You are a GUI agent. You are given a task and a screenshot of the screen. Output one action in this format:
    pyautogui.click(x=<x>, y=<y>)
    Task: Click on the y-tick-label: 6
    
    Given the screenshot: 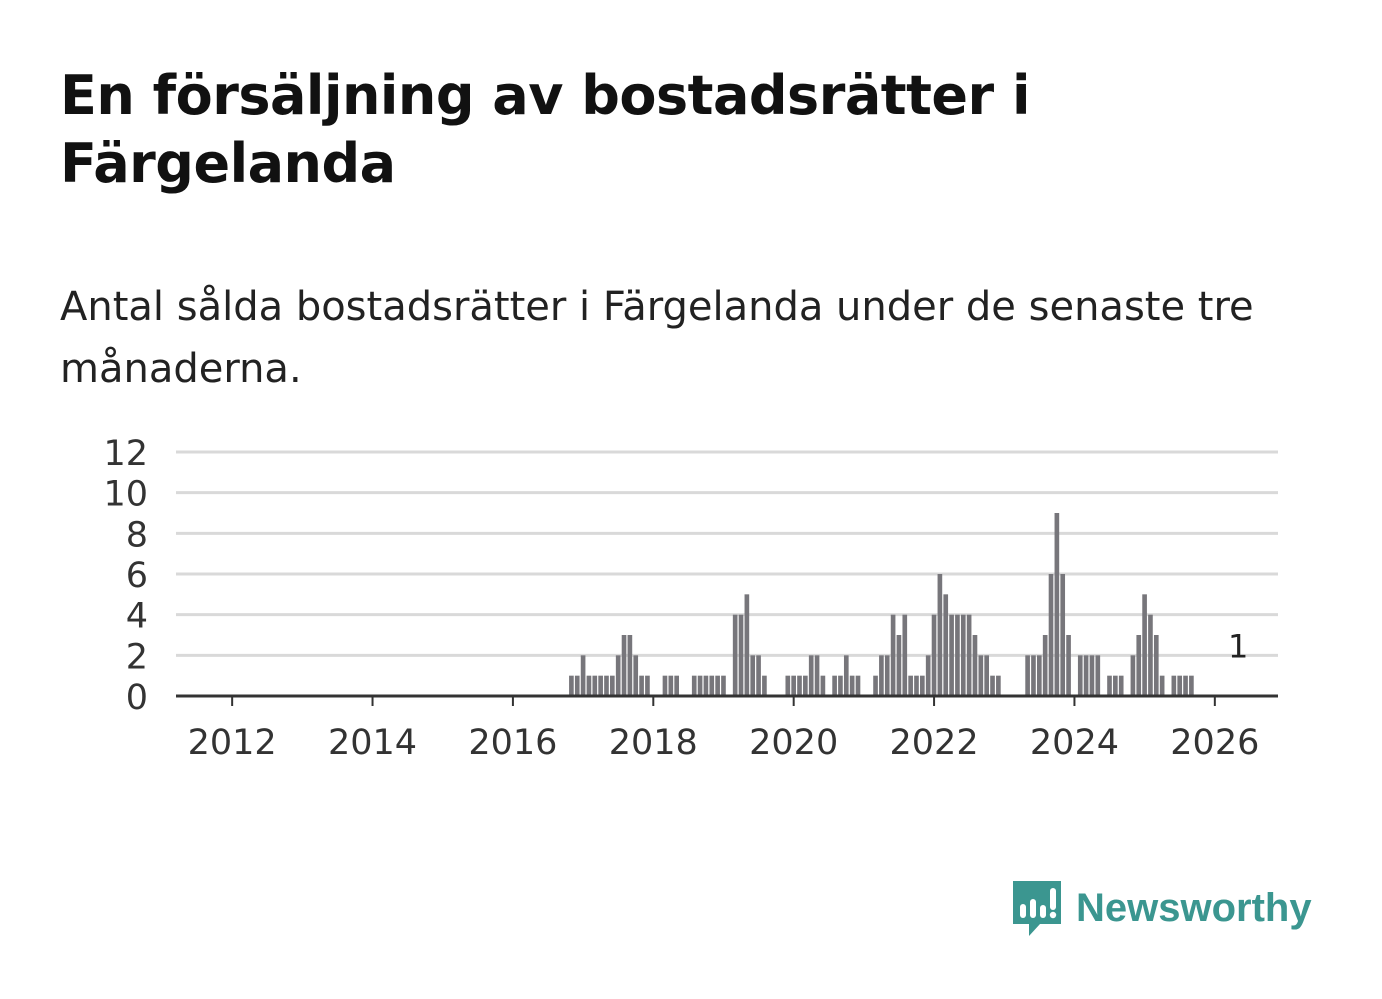 What is the action you would take?
    pyautogui.click(x=137, y=576)
    